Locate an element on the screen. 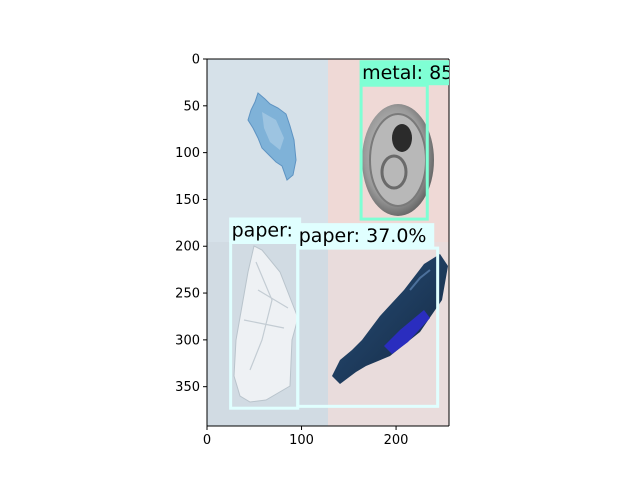 This screenshot has height=480, width=640. y-tick-label: 50 is located at coordinates (191, 106).